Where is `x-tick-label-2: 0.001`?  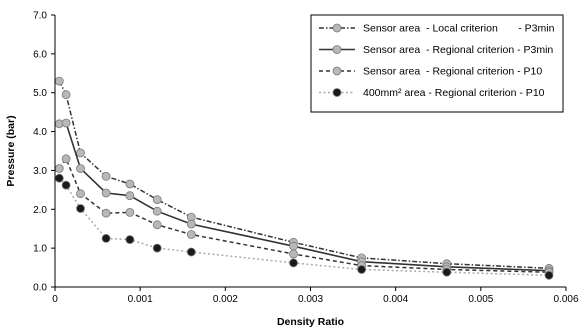 x-tick-label-2: 0.001 is located at coordinates (140, 299).